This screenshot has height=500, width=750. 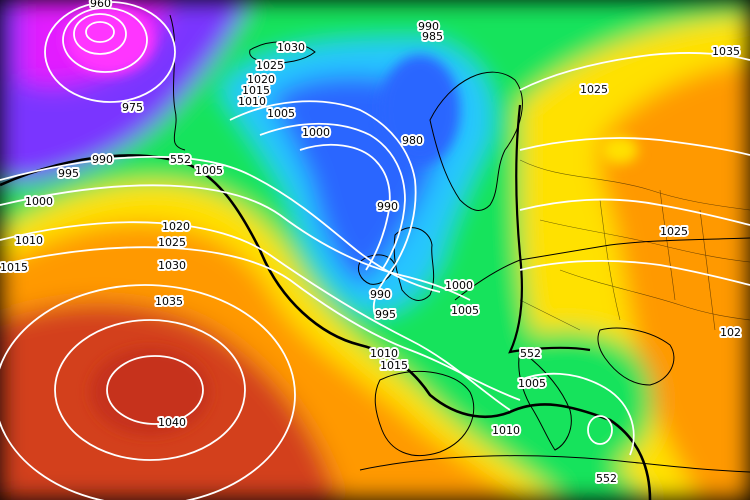 What do you see at coordinates (172, 422) in the screenshot?
I see `label-1040: 1040` at bounding box center [172, 422].